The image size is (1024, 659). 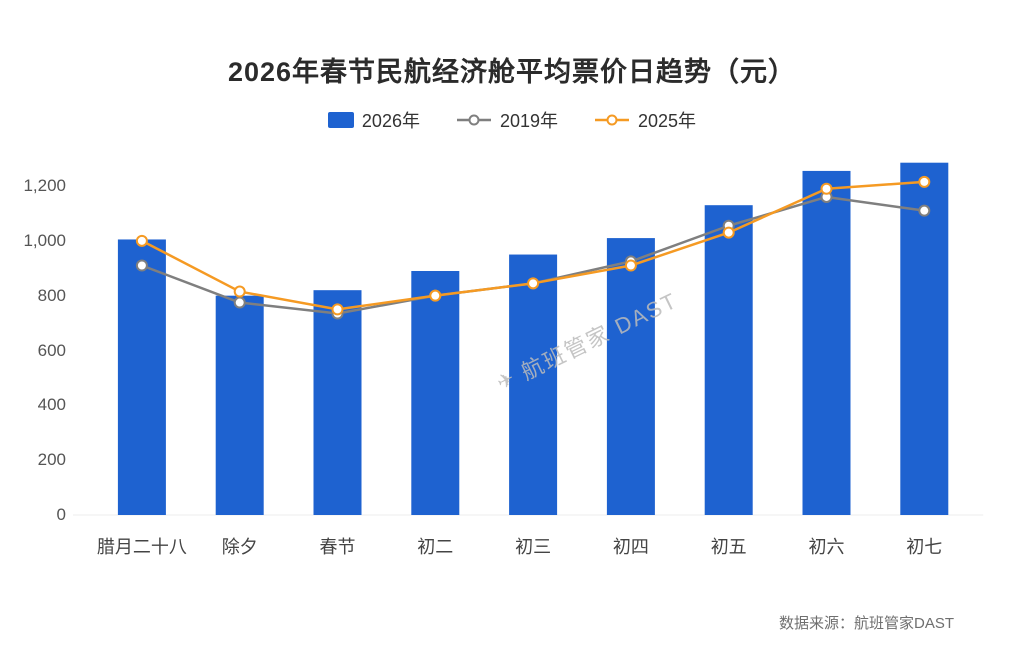 I want to click on marker-2025年-初六, so click(x=826, y=188).